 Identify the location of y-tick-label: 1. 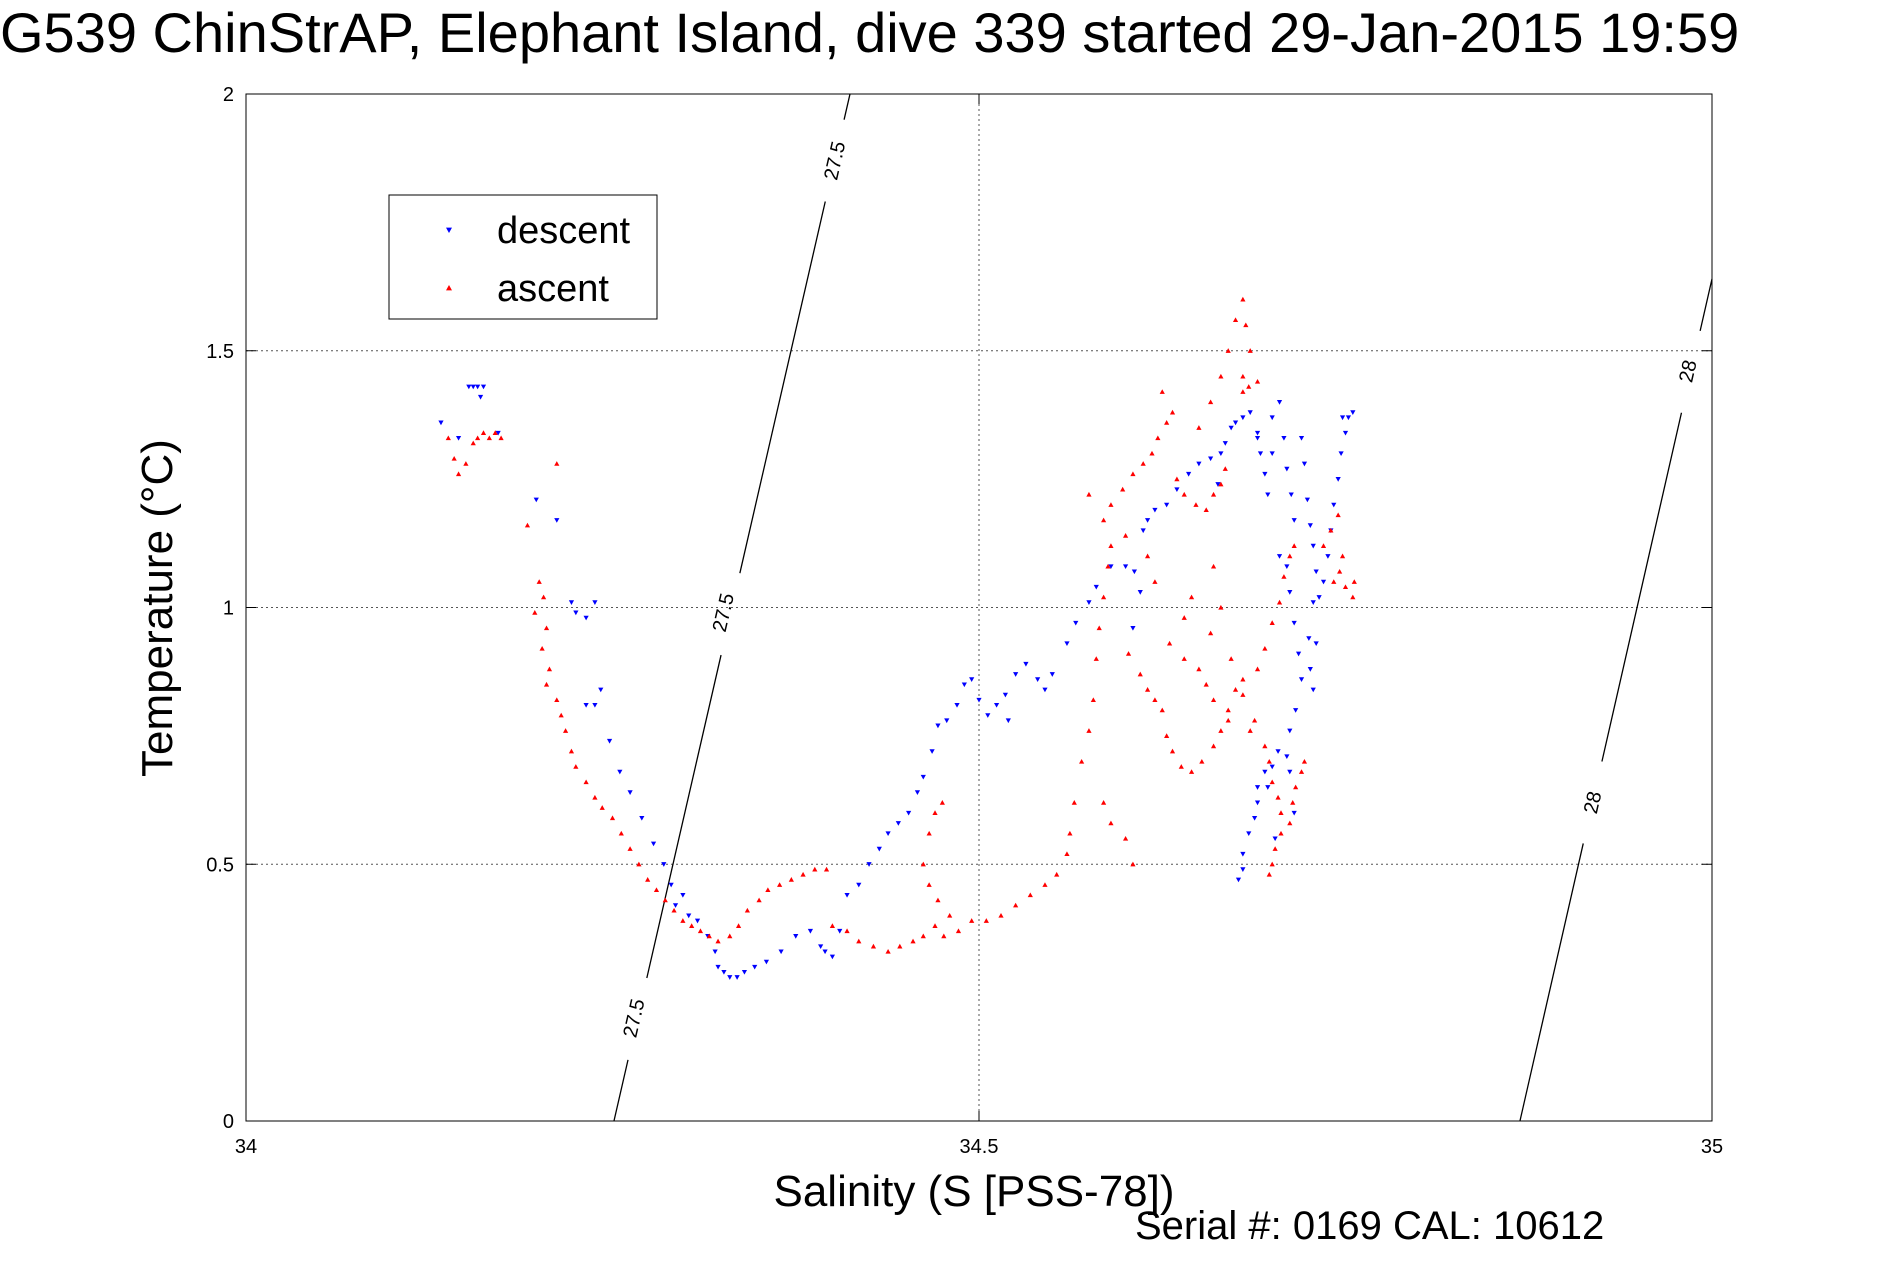
(228, 609).